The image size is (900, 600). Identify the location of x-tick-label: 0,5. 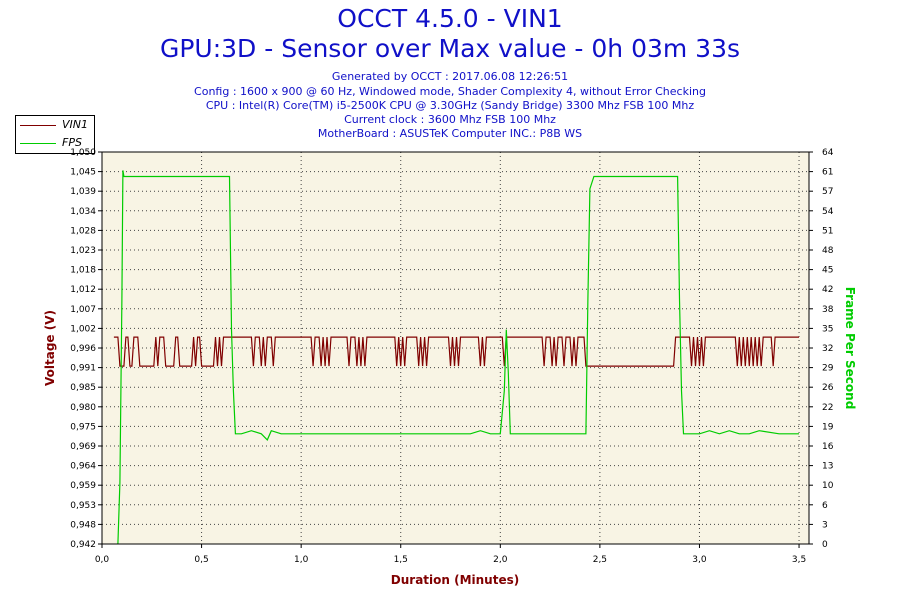
(201, 560).